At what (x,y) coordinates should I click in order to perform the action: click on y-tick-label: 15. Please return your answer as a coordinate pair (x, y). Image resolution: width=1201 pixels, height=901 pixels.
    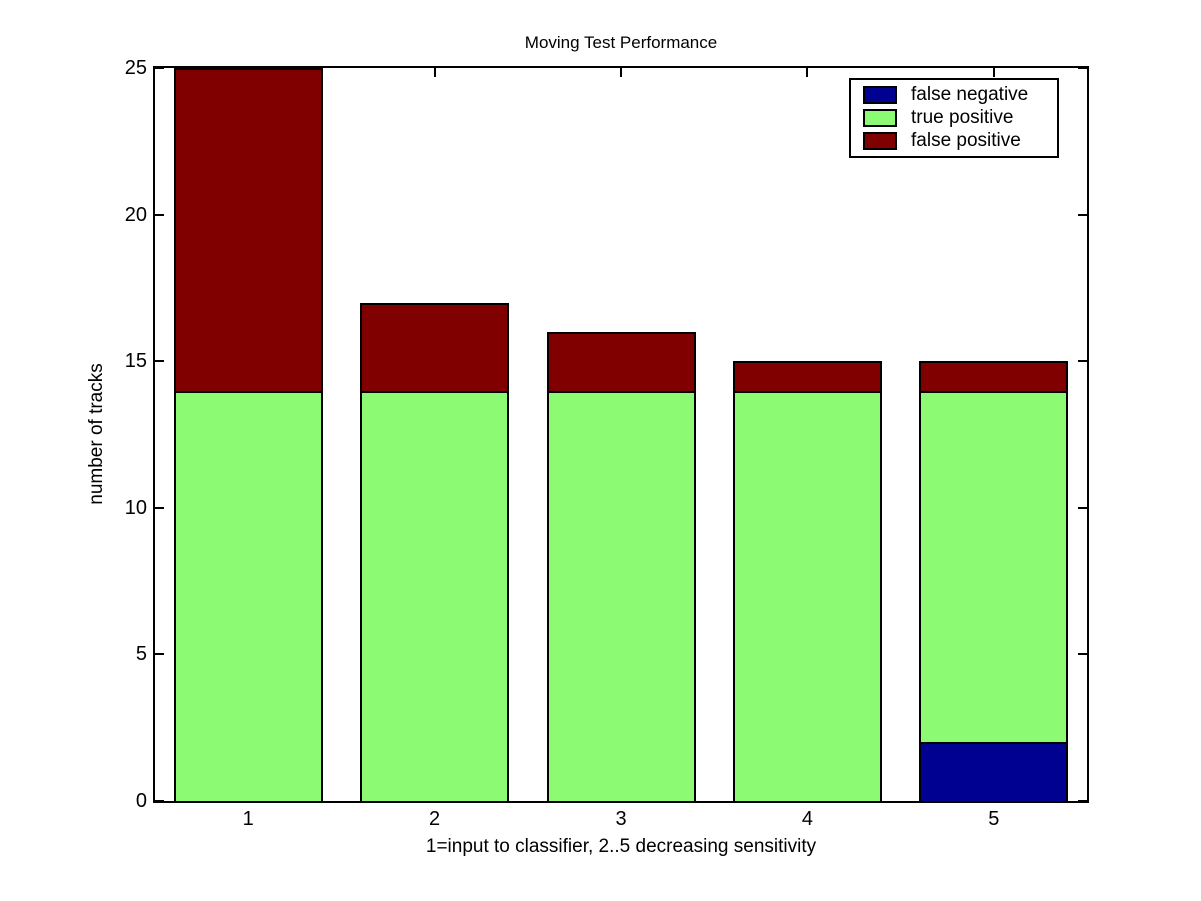
    Looking at the image, I should click on (135, 361).